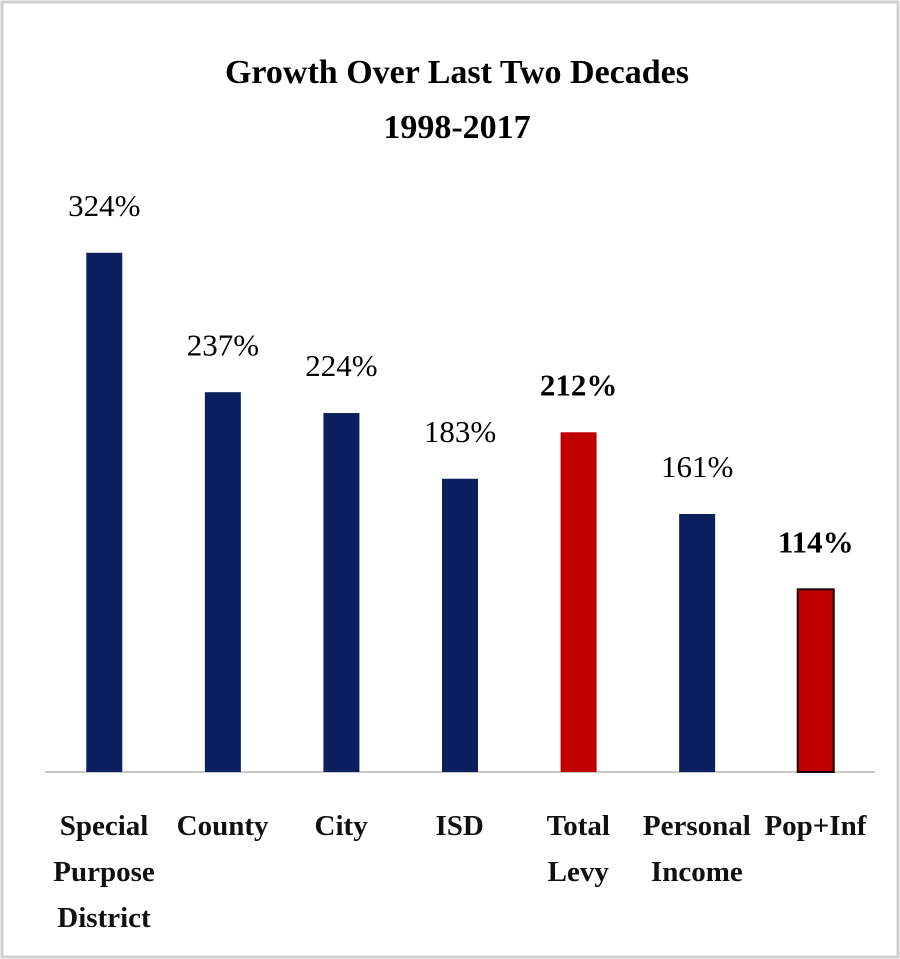 The height and width of the screenshot is (959, 900). I want to click on x-tick-label: Total Levy, so click(578, 849).